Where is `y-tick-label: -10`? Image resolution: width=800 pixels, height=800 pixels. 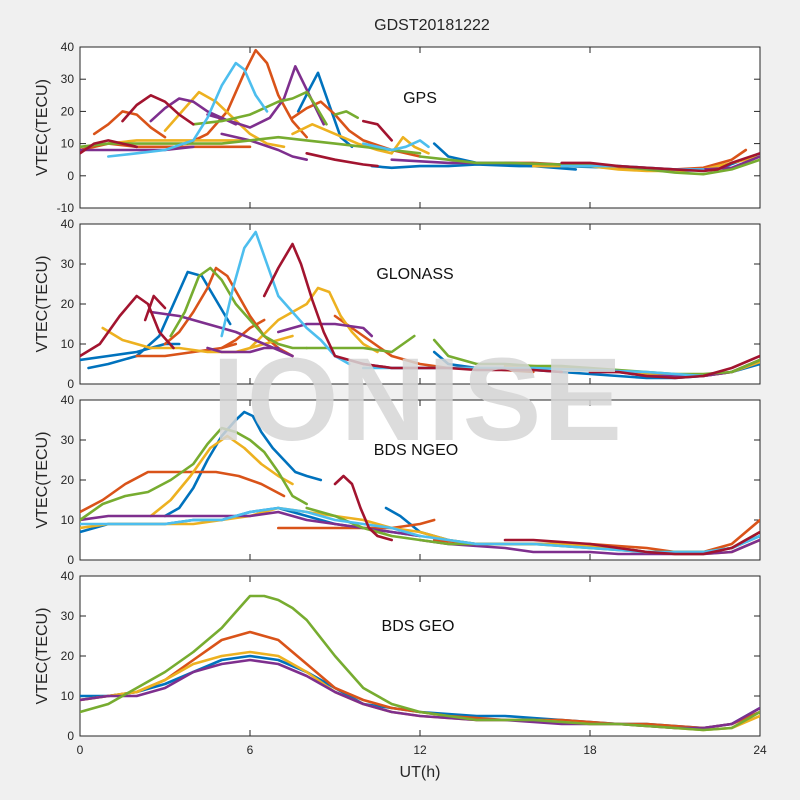
y-tick-label: -10 is located at coordinates (66, 208).